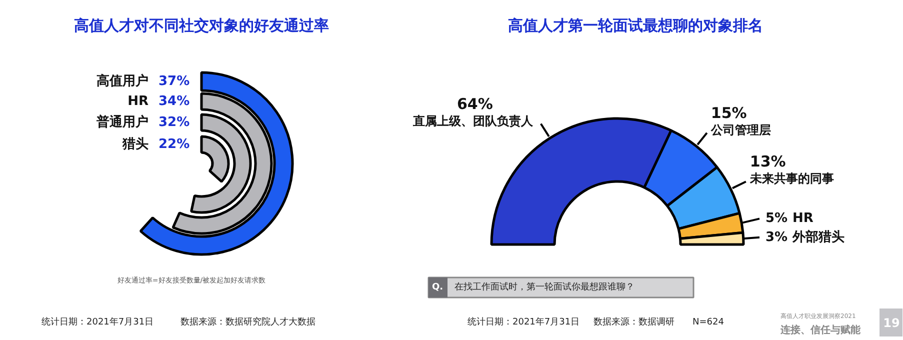 This screenshot has height=340, width=903. I want to click on text: 高值人才对不同社交对象的好友通过率, so click(201, 25).